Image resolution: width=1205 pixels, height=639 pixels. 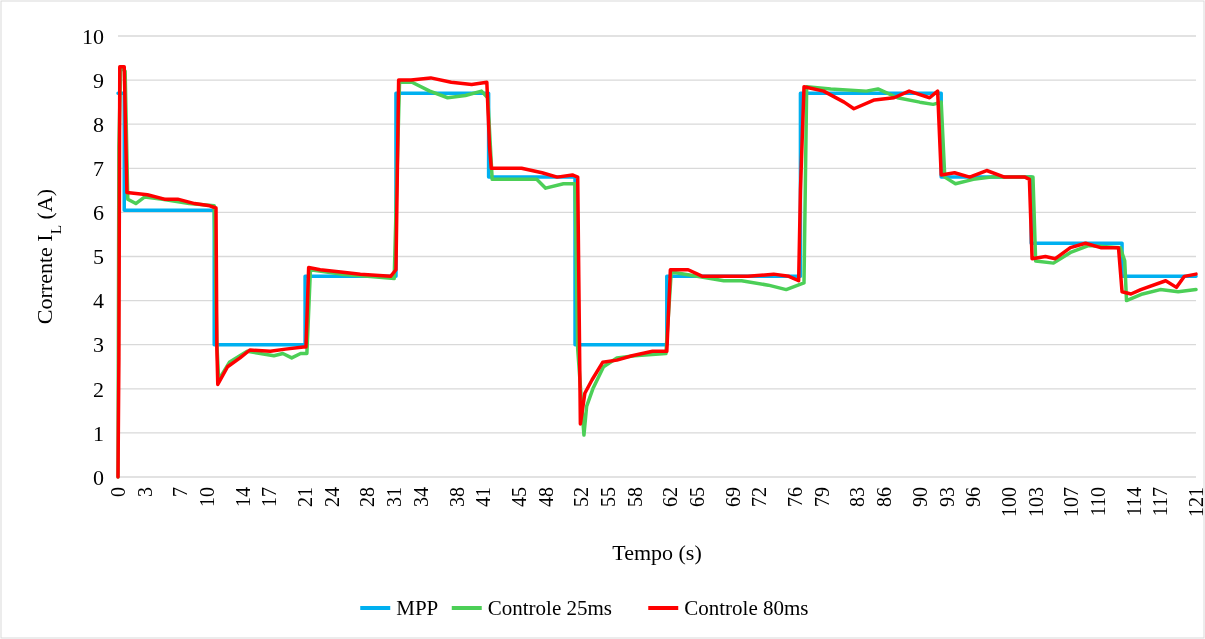 I want to click on x-tick-label: 34, so click(x=420, y=497).